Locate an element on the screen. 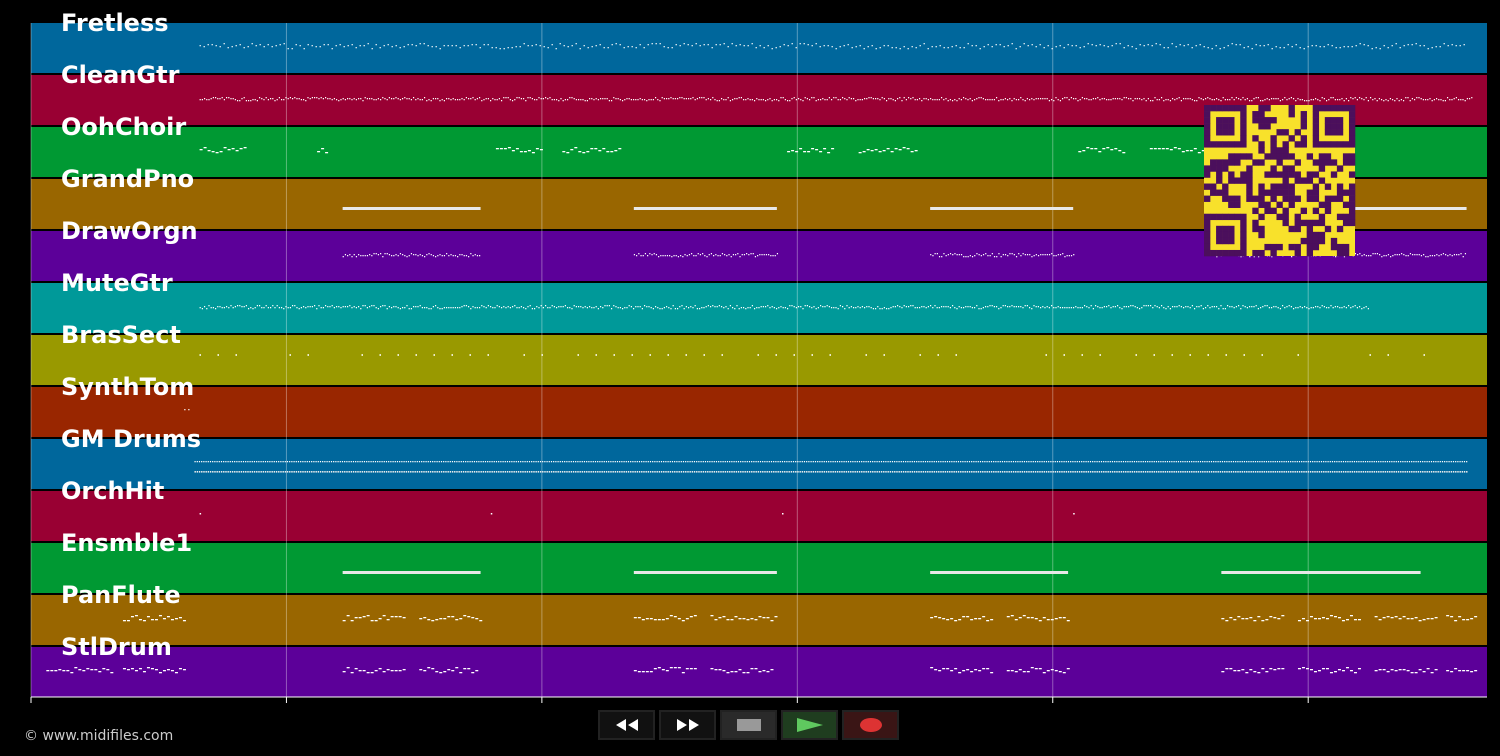 The width and height of the screenshot is (1500, 756). fast-forward-button is located at coordinates (687, 725).